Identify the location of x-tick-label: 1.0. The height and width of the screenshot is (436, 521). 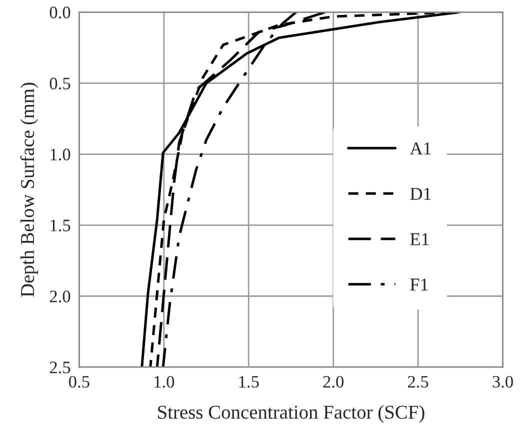
(164, 382).